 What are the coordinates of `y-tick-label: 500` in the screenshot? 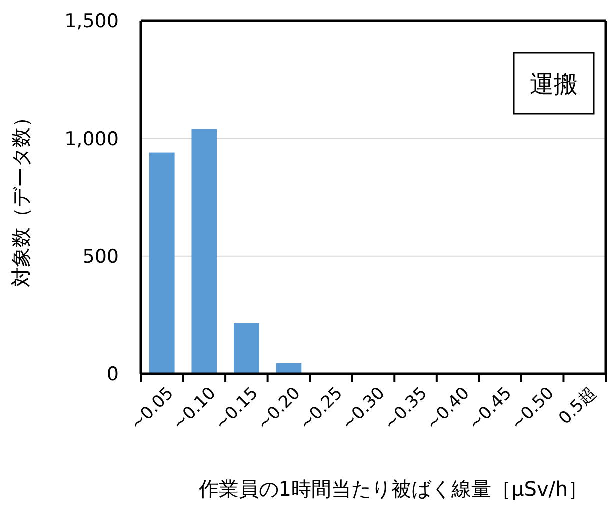 It's located at (100, 257).